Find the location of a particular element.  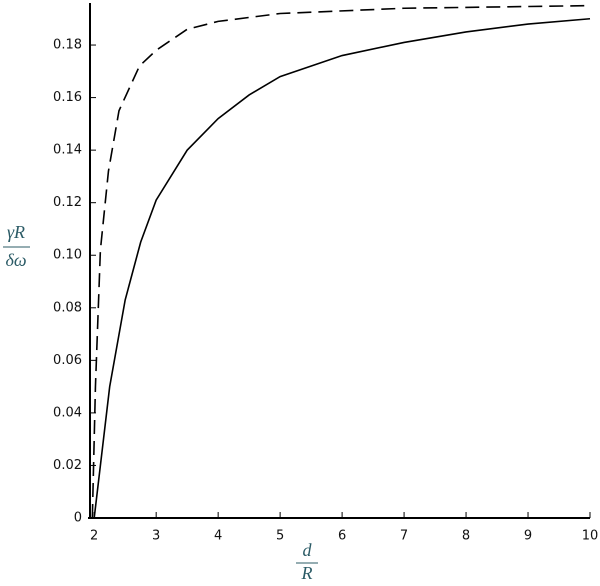

y-tick-label: 0.16 is located at coordinates (67, 97).